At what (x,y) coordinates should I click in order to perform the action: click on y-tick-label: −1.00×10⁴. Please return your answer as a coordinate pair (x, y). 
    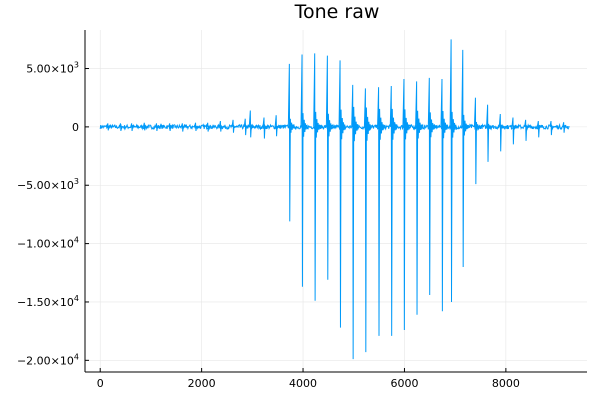
    Looking at the image, I should click on (48, 243).